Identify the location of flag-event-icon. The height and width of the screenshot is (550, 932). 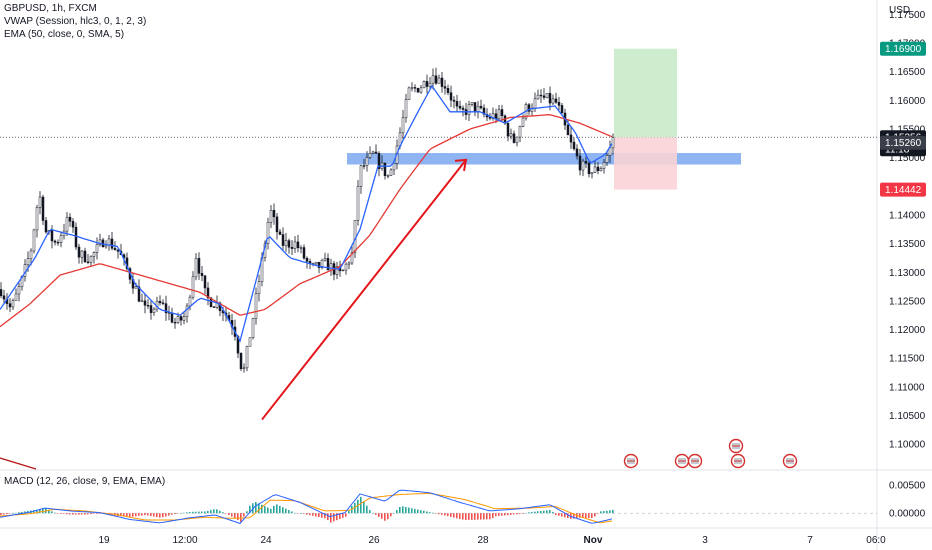
(695, 461).